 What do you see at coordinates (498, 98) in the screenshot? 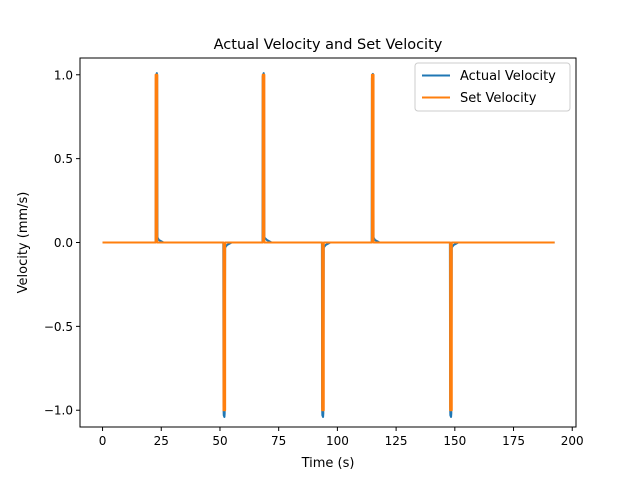
I see `legend-label-set-velocity: Set Velocity` at bounding box center [498, 98].